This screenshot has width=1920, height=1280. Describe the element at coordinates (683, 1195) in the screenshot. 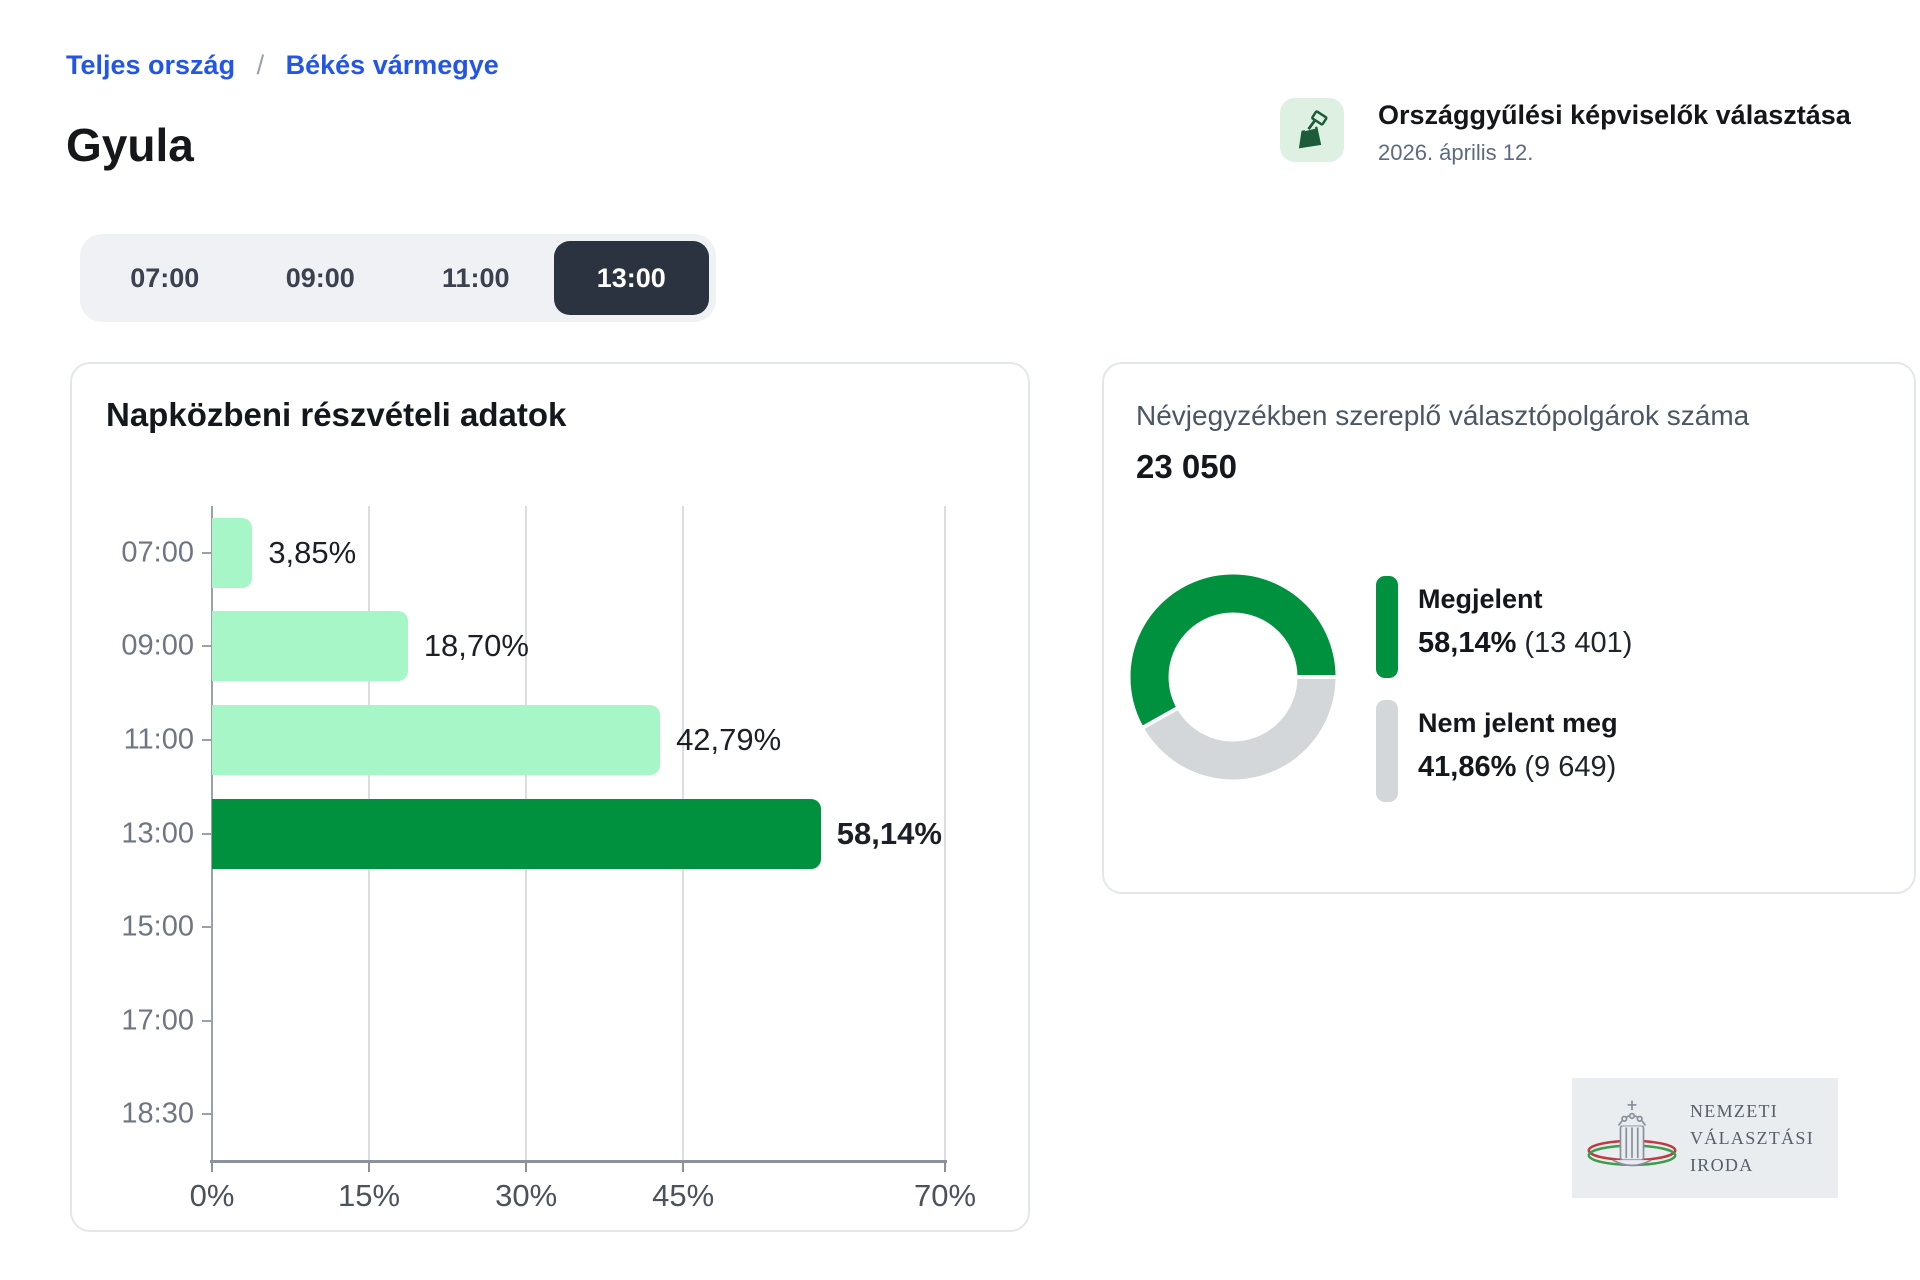

I see `x-axis-label: 45%` at that location.